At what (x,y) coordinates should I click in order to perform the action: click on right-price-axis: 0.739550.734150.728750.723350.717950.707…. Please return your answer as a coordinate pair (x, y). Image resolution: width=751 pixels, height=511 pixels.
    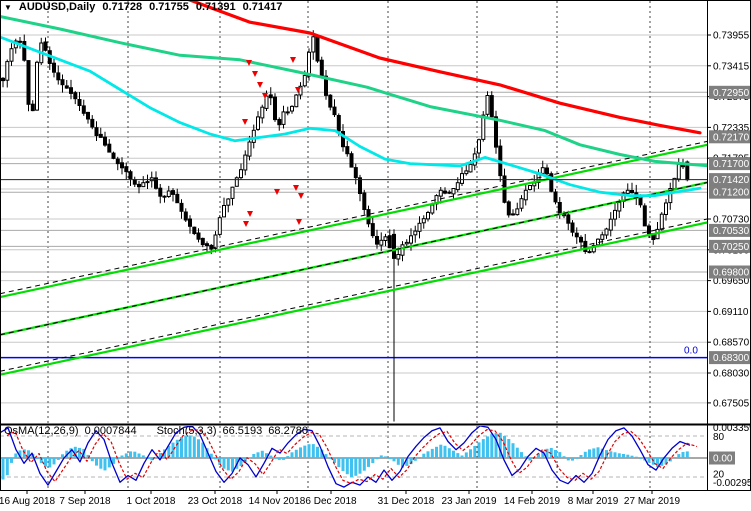
    Looking at the image, I should click on (729, 220).